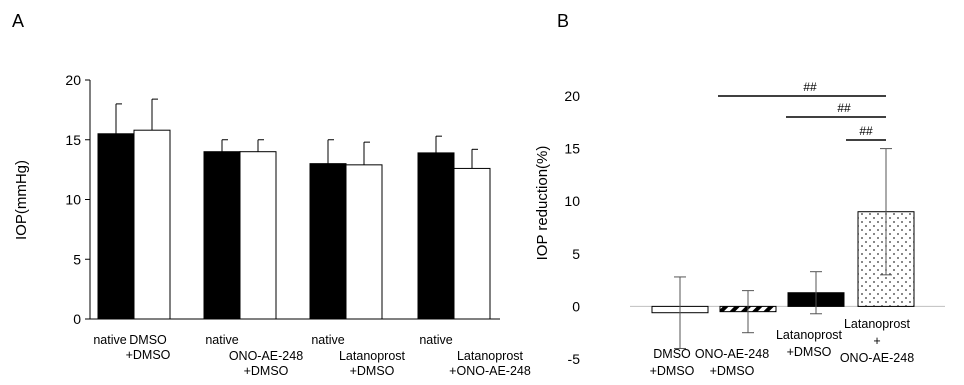 Image resolution: width=964 pixels, height=385 pixels. What do you see at coordinates (802, 110) in the screenshot?
I see `panel-b-significance: ## ## ##` at bounding box center [802, 110].